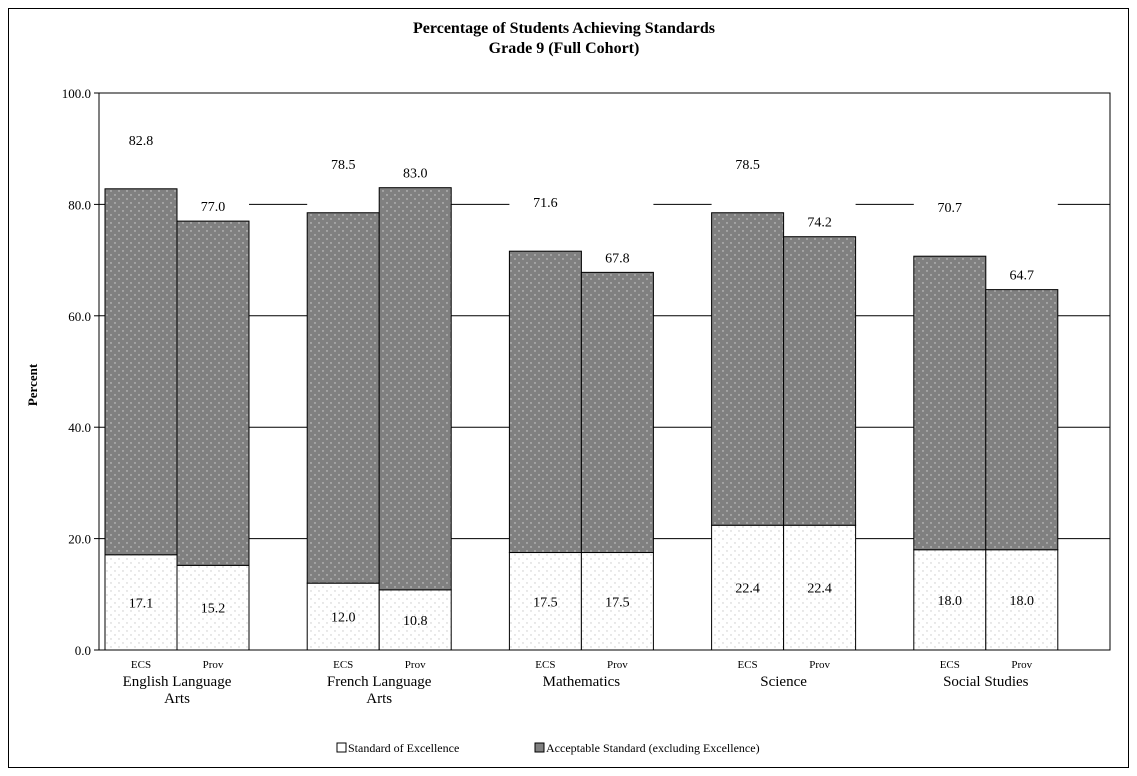 This screenshot has width=1137, height=776. I want to click on legend-item-excellence: Standard of Excellence, so click(397, 748).